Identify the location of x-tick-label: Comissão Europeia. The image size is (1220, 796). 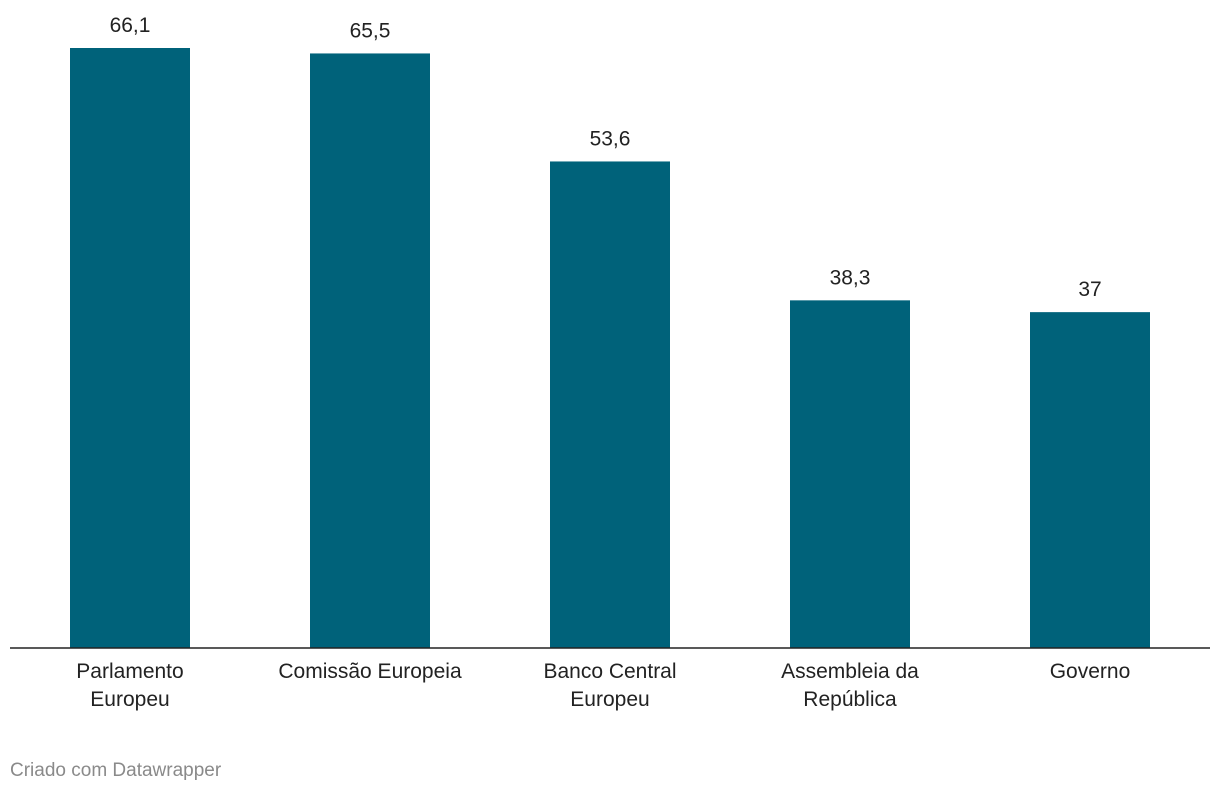
(370, 671).